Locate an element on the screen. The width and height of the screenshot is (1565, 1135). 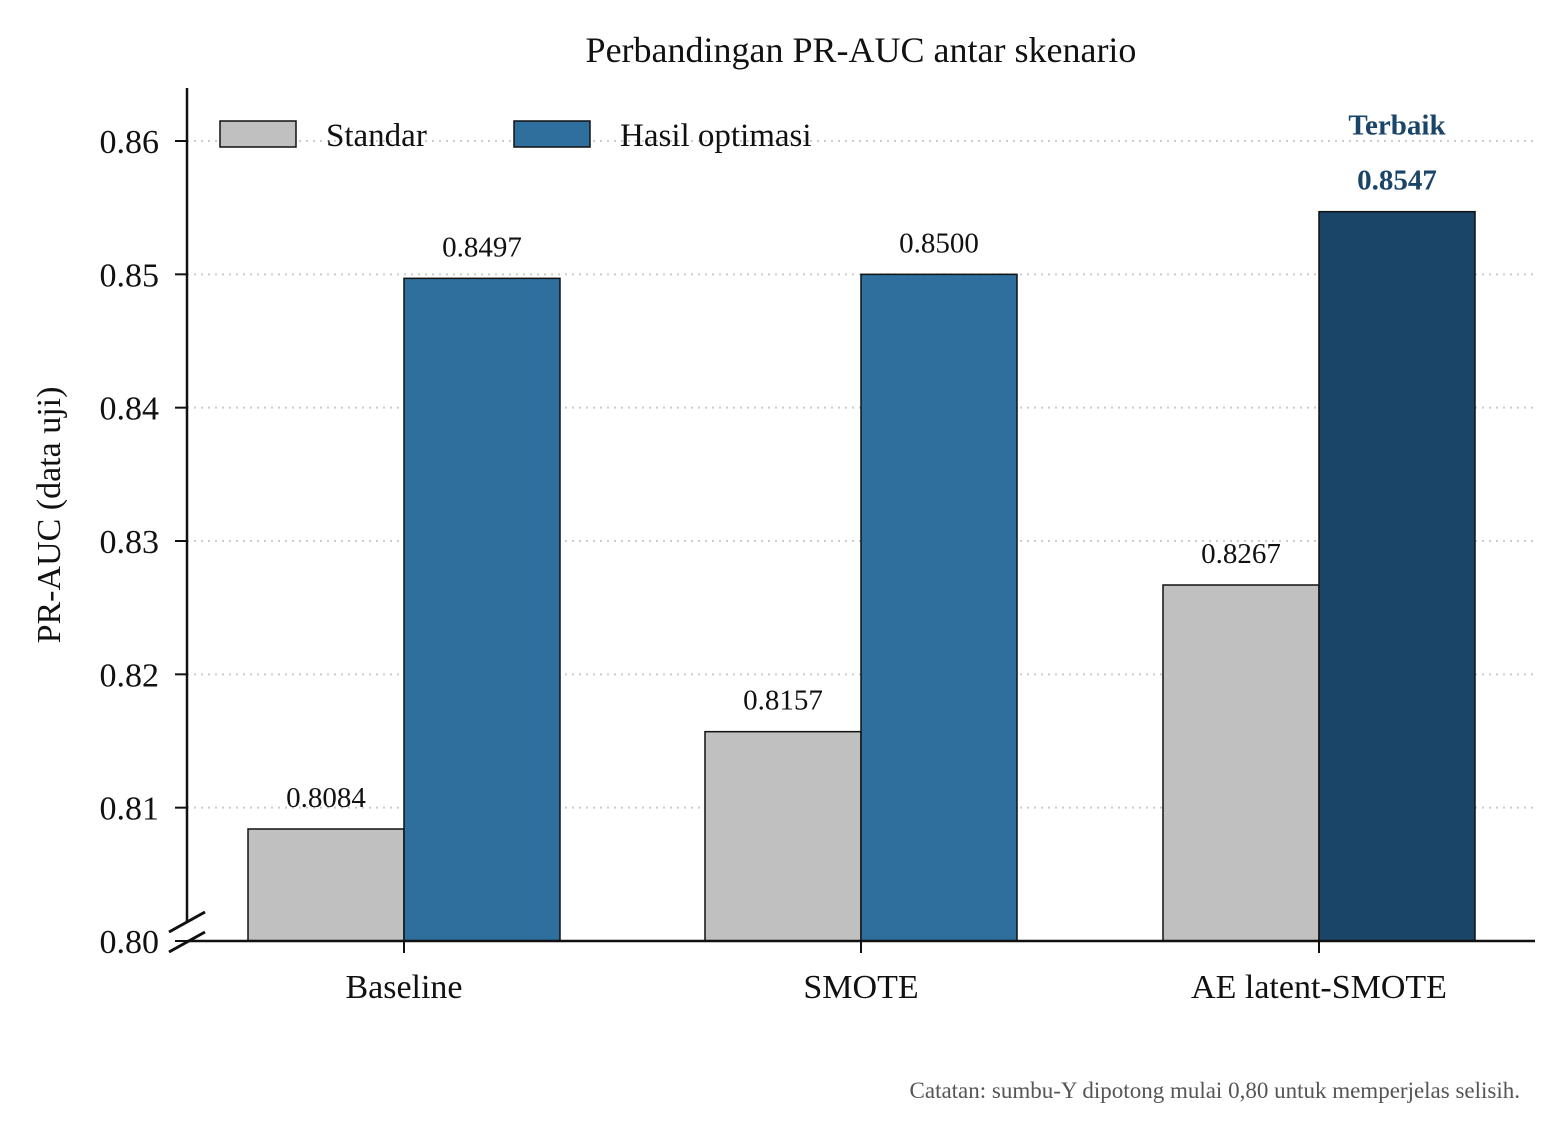
value-label: 0.8157 is located at coordinates (783, 701).